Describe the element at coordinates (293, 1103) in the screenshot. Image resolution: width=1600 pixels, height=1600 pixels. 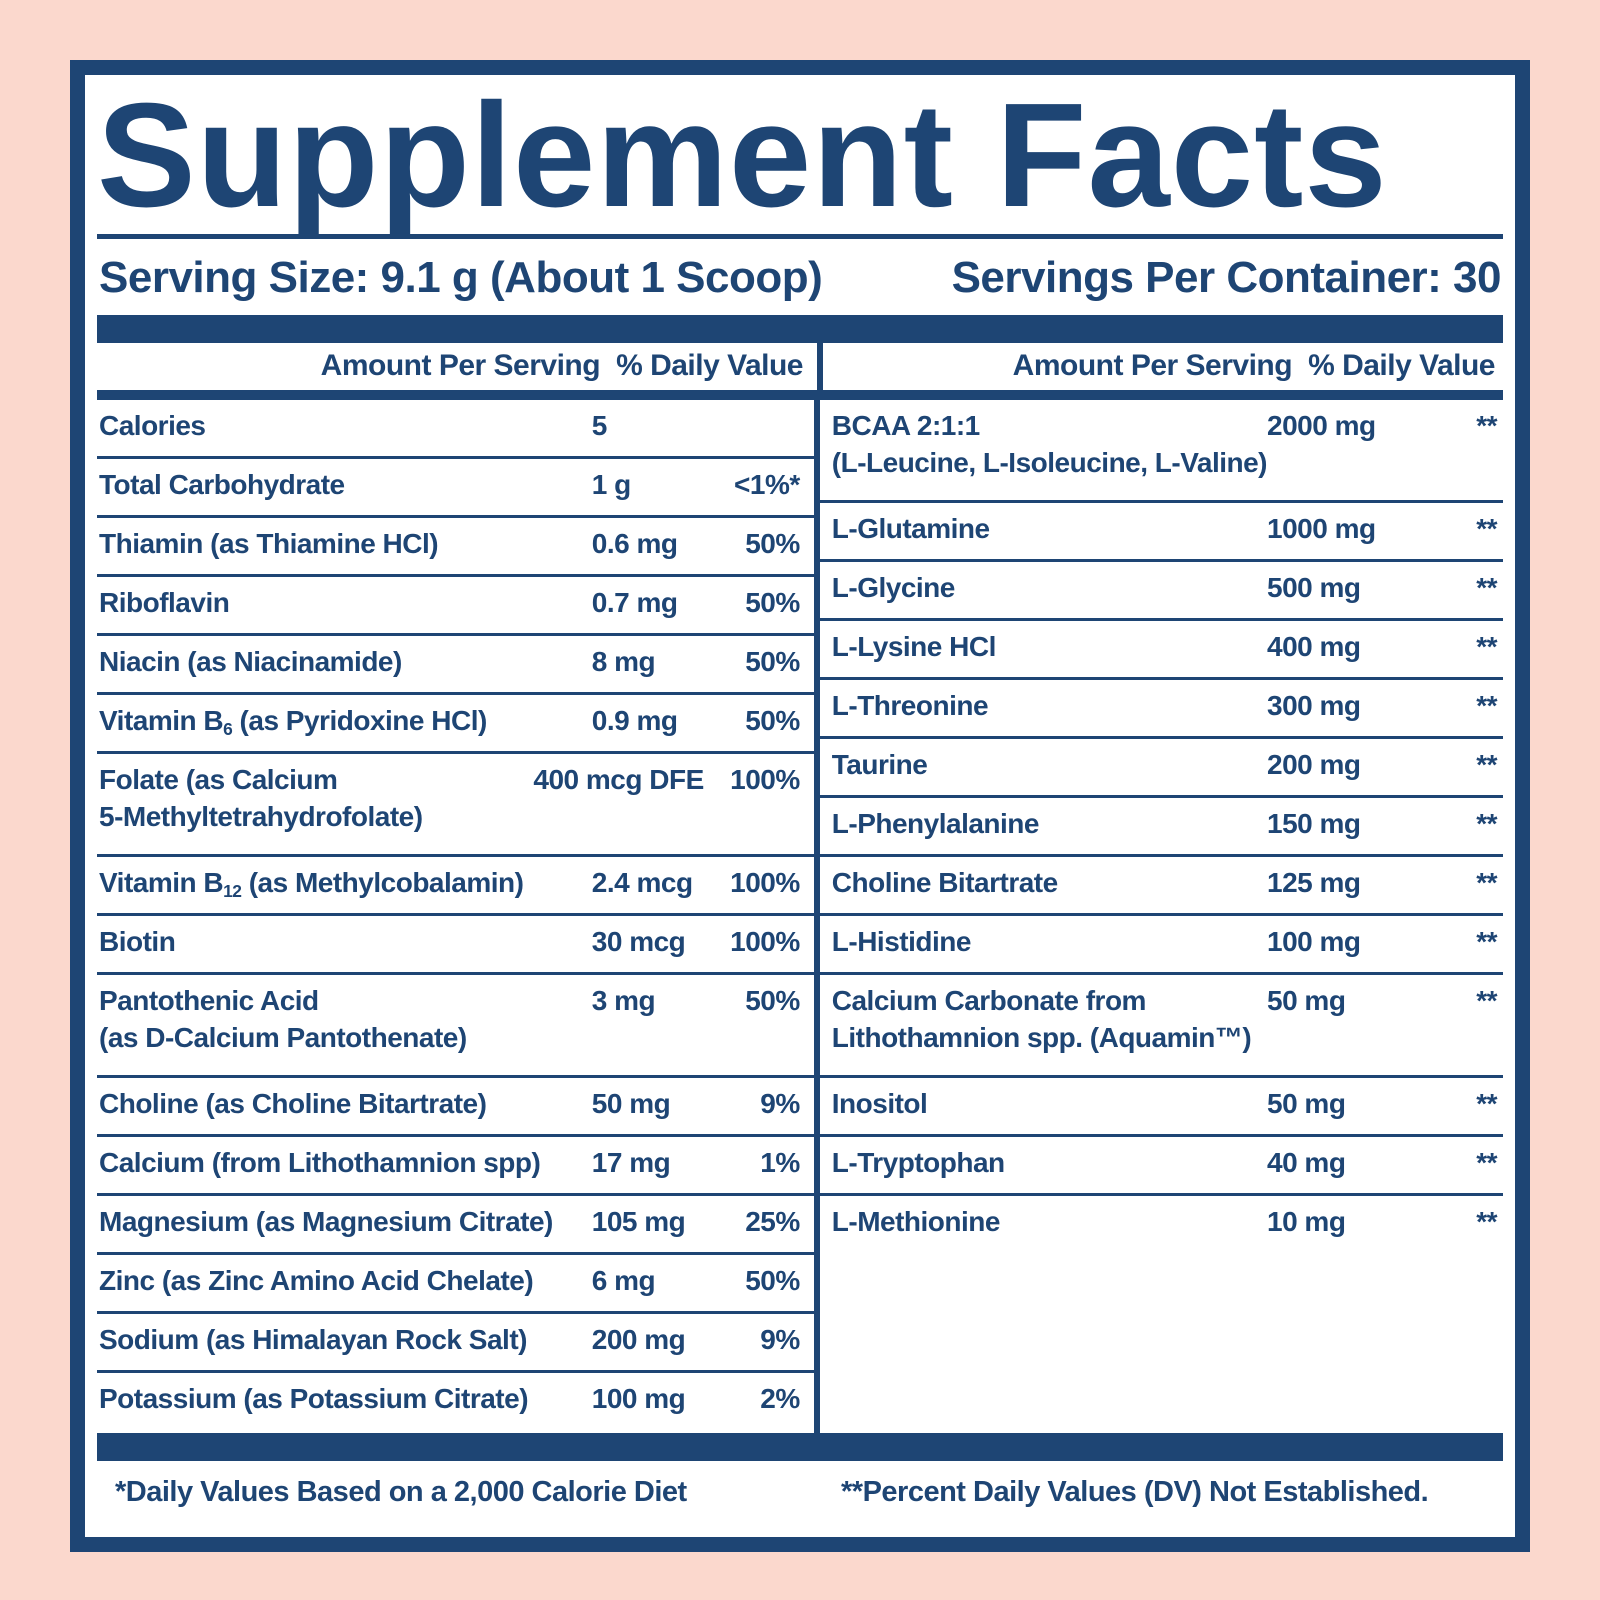
I see `ingredient-name: Choline (as Choline Bitartrate)` at that location.